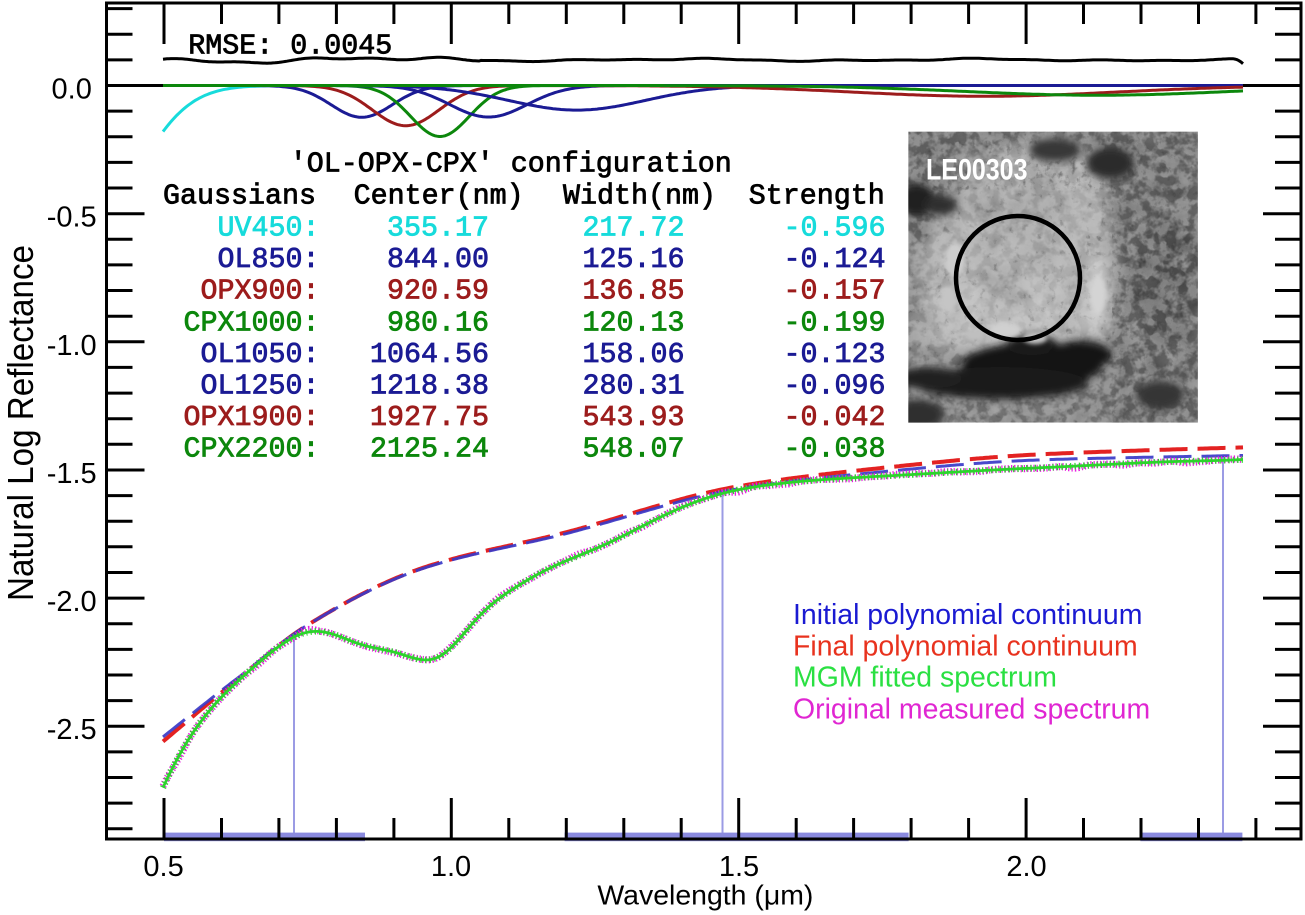  I want to click on svg-text: -0.124, so click(835, 259).